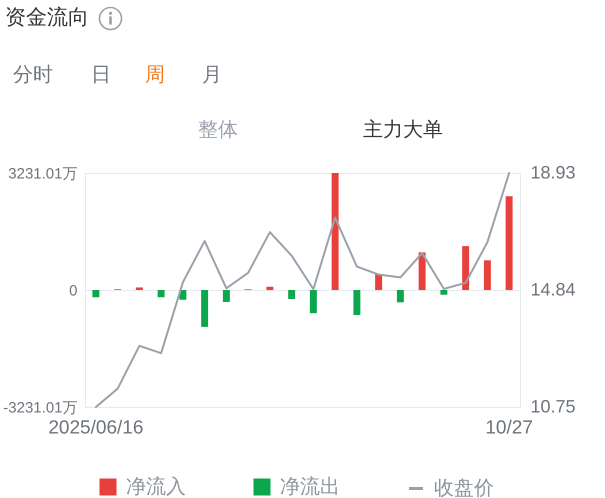 The width and height of the screenshot is (605, 498). I want to click on text: 主力大单, so click(403, 130).